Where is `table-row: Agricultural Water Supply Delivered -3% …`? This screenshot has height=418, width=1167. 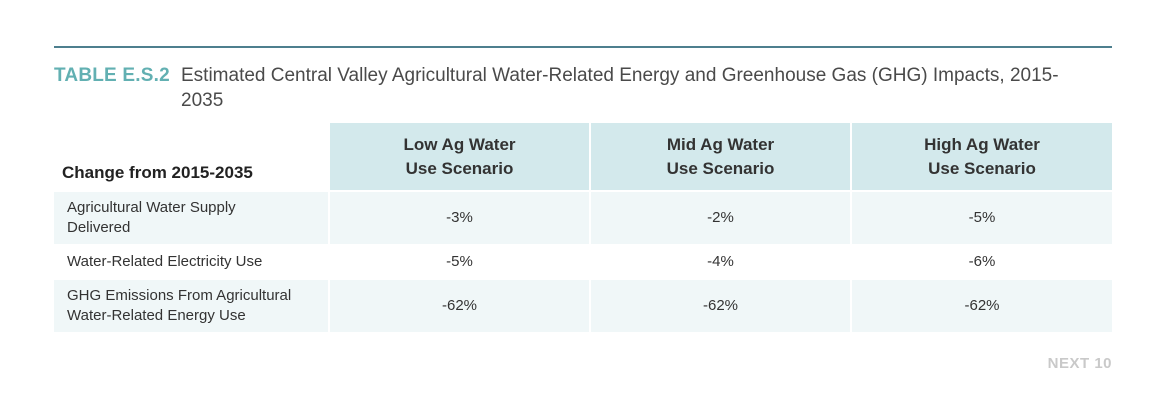
table-row: Agricultural Water Supply Delivered -3% … is located at coordinates (583, 218).